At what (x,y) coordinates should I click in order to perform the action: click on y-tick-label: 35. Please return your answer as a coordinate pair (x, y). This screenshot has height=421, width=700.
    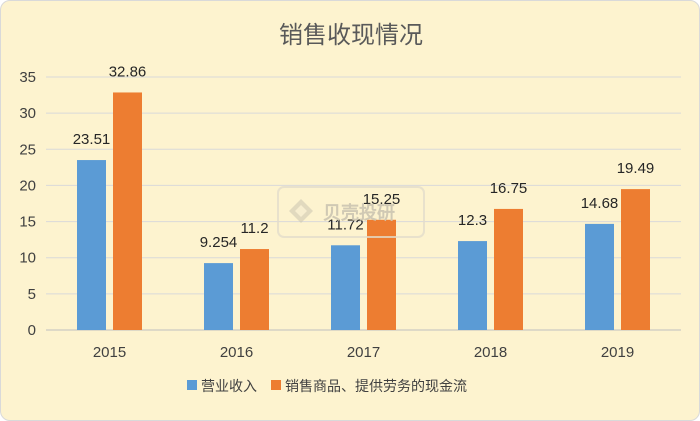
    Looking at the image, I should click on (27, 77).